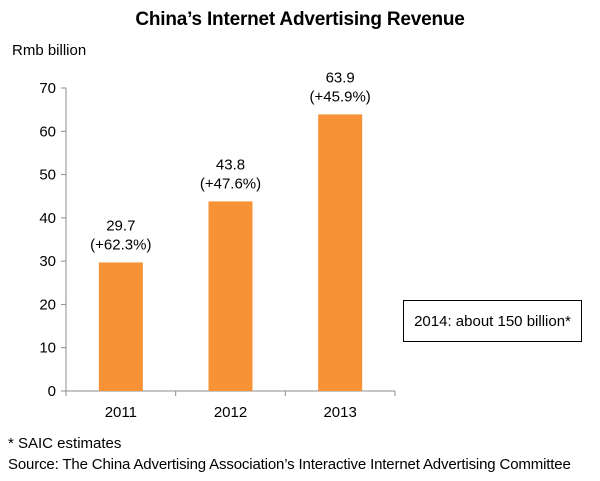 The image size is (600, 481). I want to click on annotation-text: 2014: about 150 billion*, so click(492, 321).